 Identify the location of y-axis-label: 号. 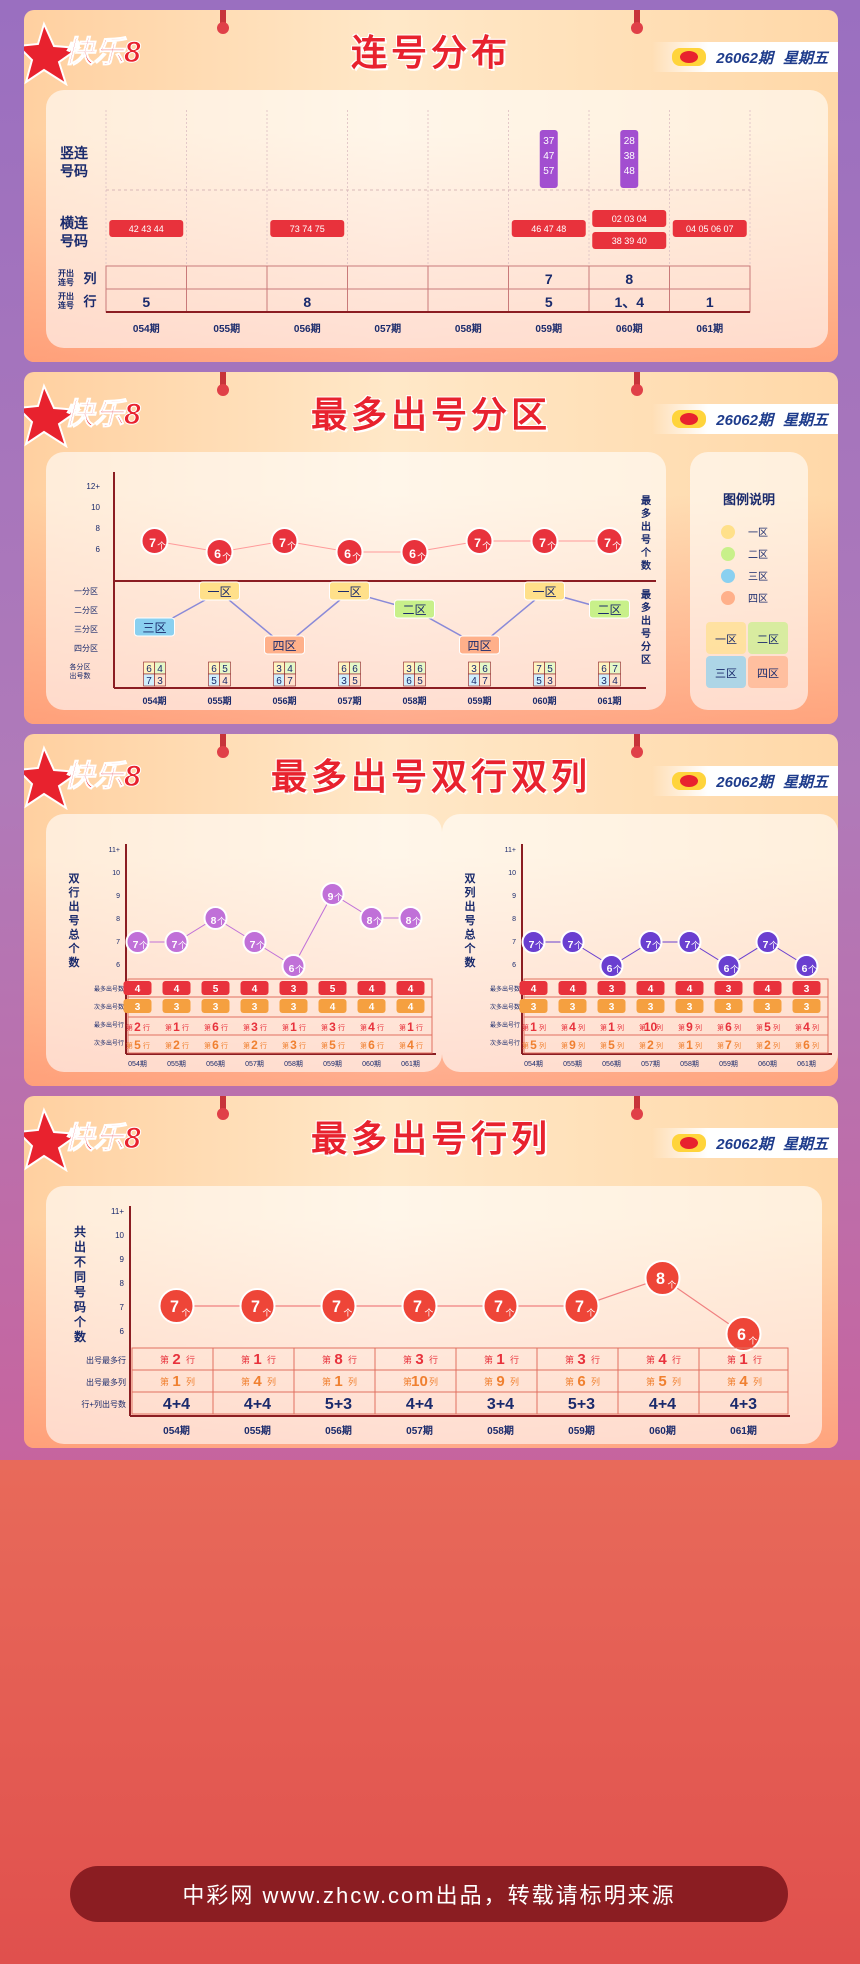
(74, 920).